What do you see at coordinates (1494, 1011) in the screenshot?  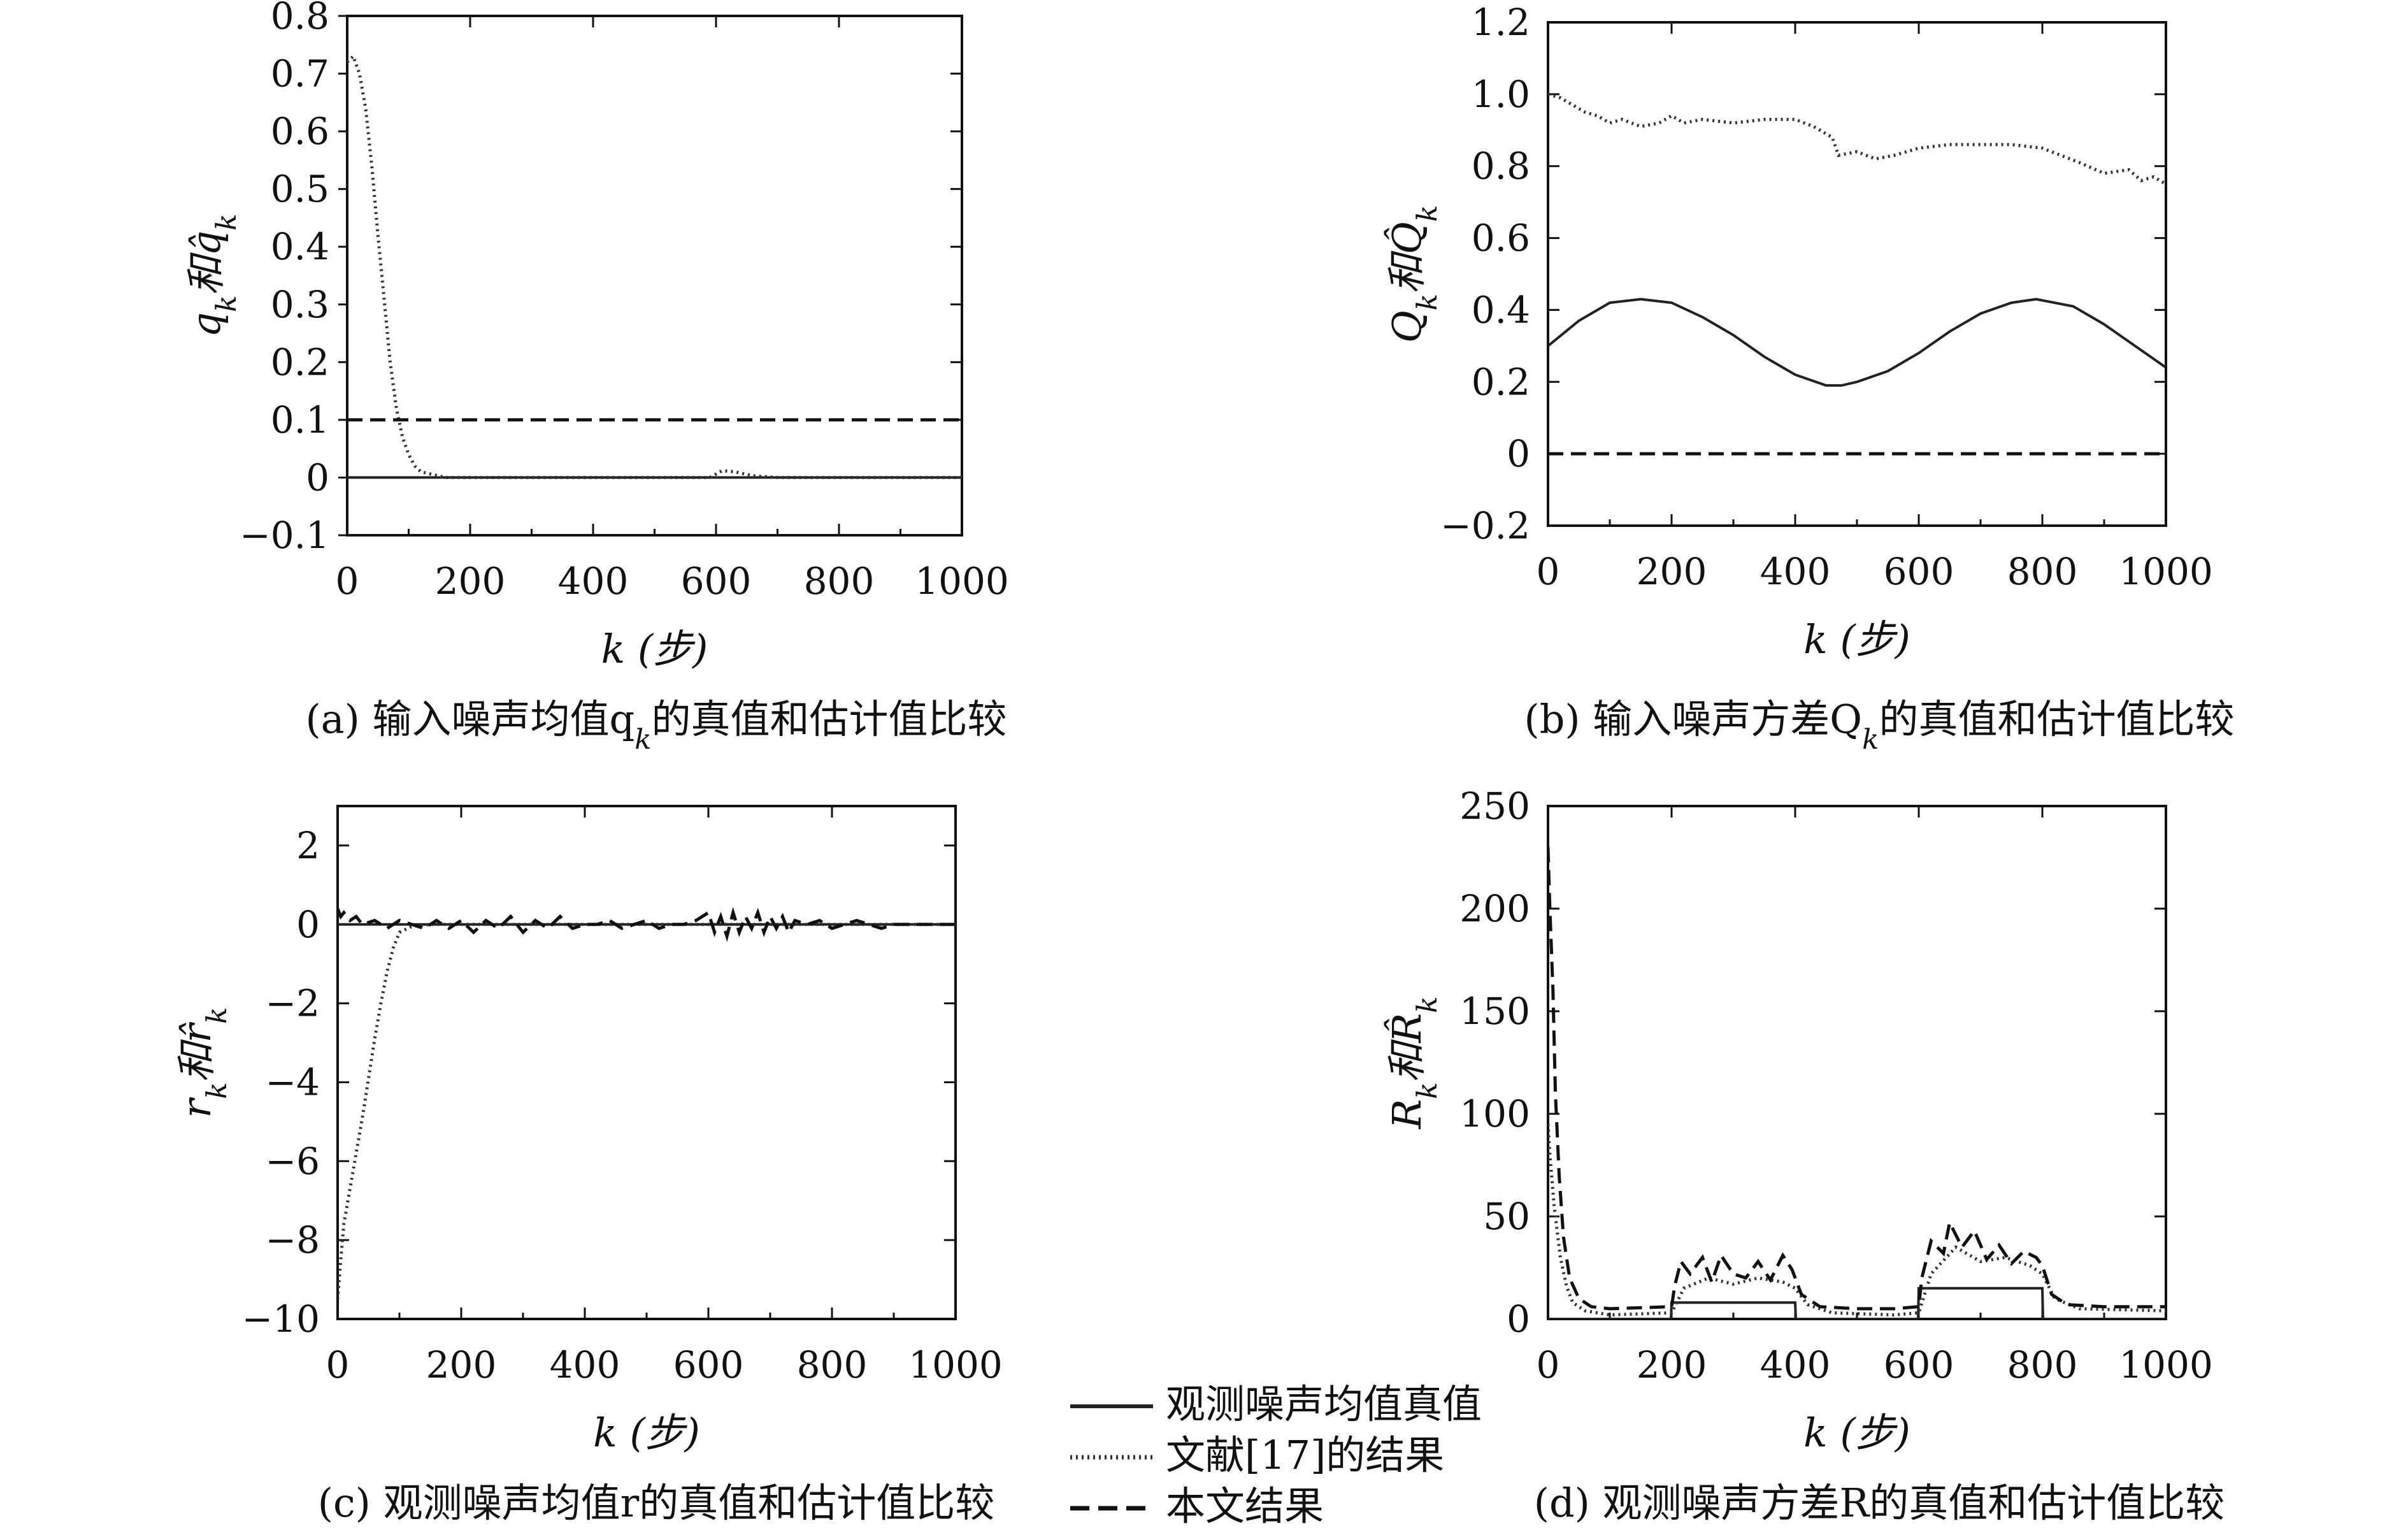 I see `y-tick-label: 150` at bounding box center [1494, 1011].